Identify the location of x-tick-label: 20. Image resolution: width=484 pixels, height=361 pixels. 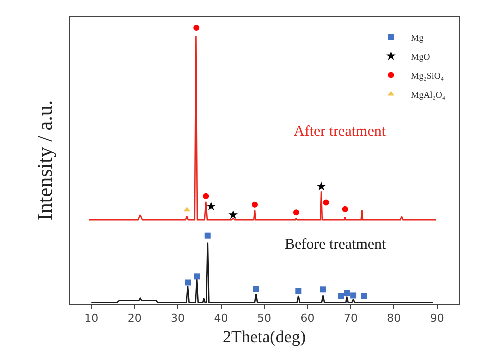
(135, 319).